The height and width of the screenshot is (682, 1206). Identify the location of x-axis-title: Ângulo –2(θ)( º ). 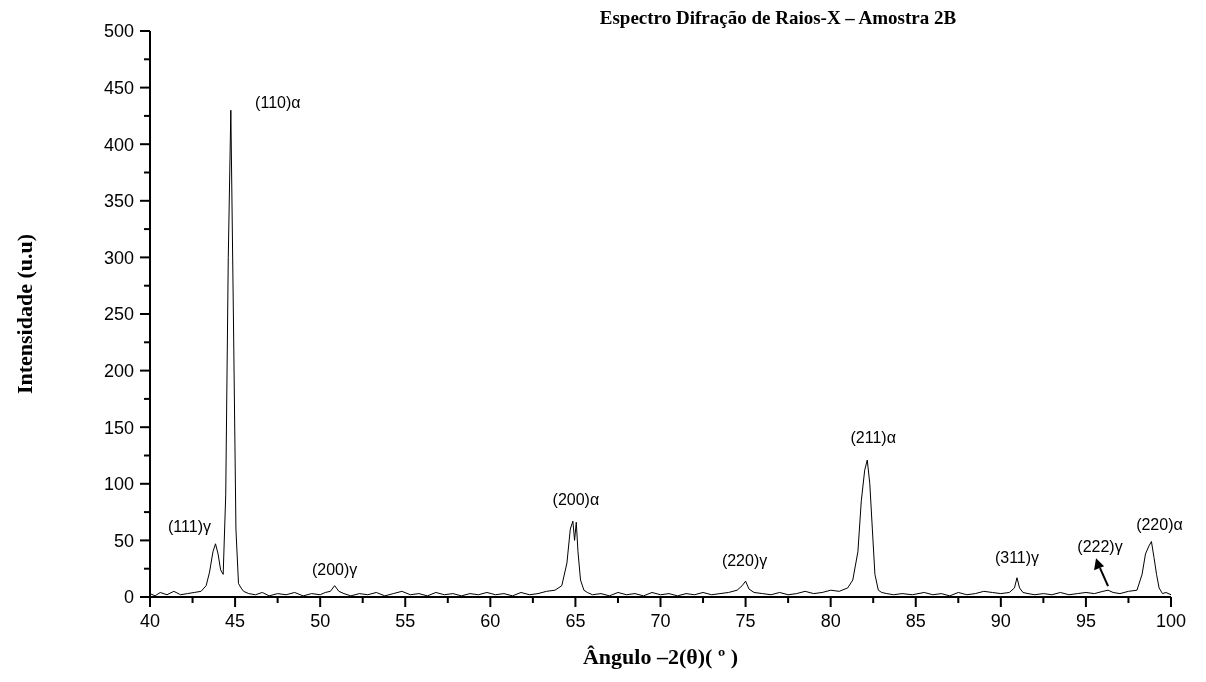
(660, 656).